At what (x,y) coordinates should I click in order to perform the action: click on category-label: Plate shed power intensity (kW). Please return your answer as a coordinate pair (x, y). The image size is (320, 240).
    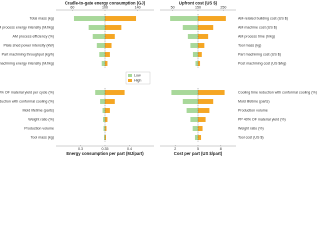
    Looking at the image, I should click on (28, 45).